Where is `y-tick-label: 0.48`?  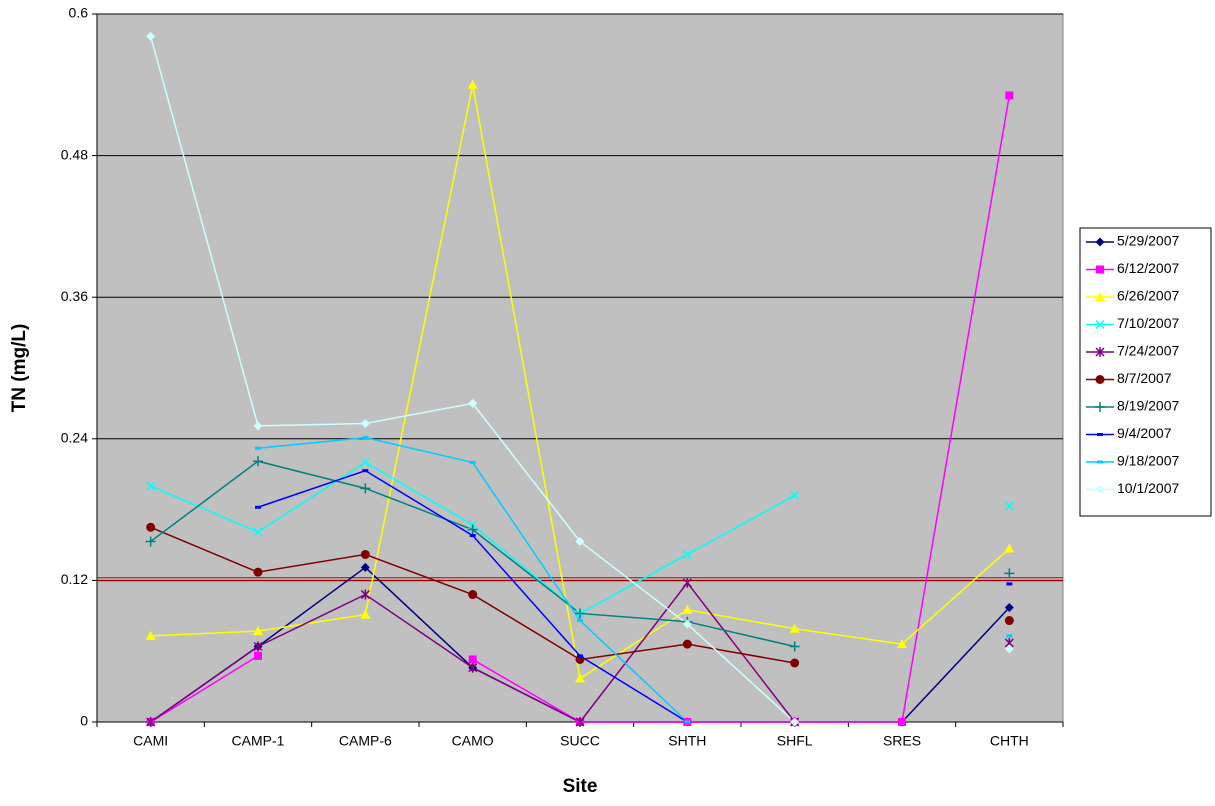
y-tick-label: 0.48 is located at coordinates (74, 154).